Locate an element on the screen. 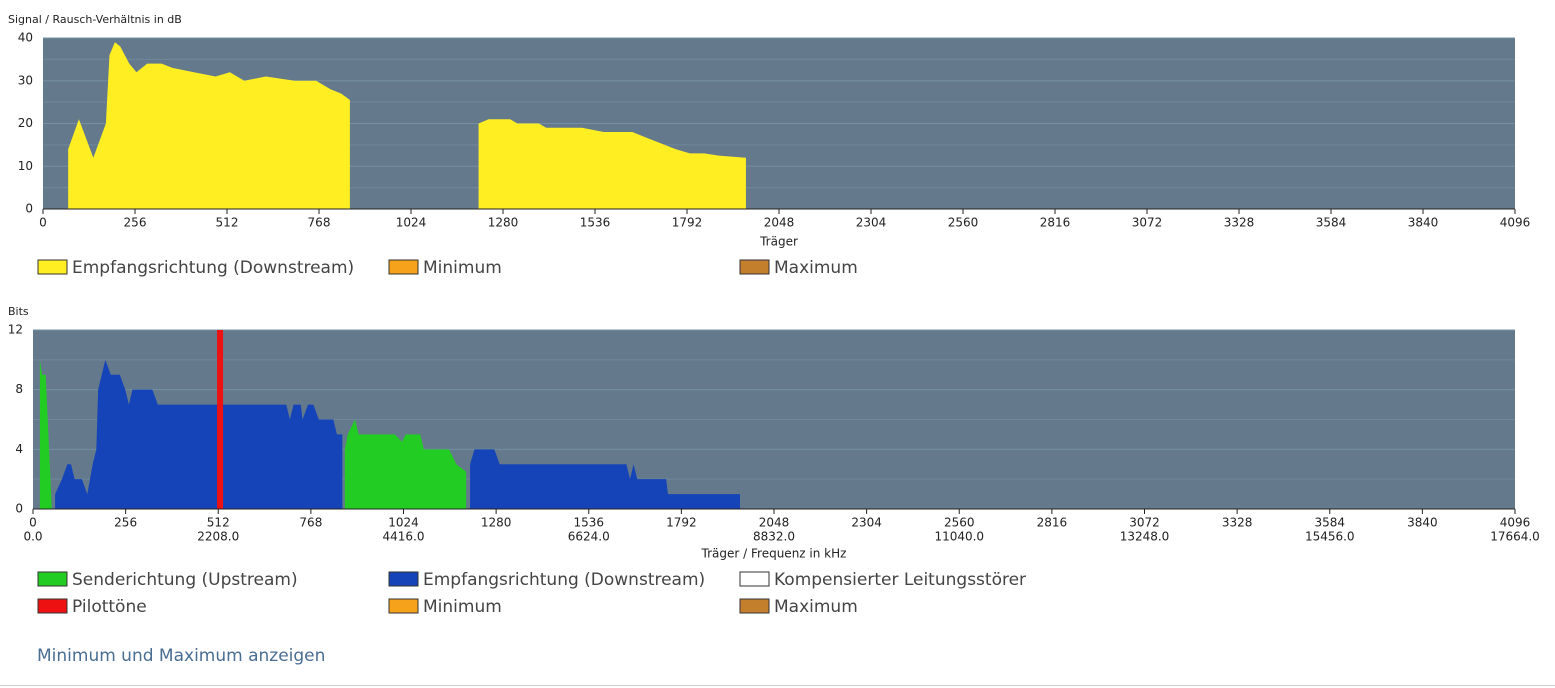 This screenshot has width=1555, height=688. legend-label: Senderichtung (Upstream) is located at coordinates (185, 580).